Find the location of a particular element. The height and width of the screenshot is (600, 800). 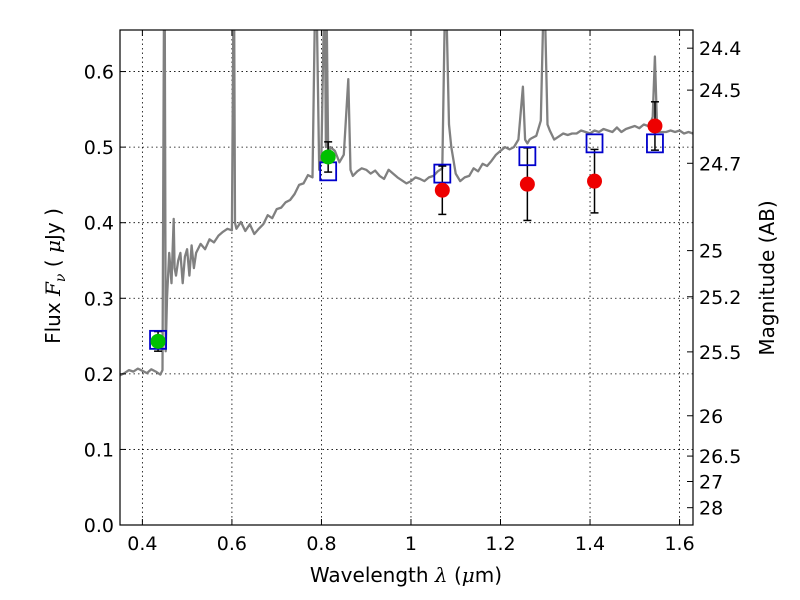

magnitude-tick-label: 27 is located at coordinates (711, 483).